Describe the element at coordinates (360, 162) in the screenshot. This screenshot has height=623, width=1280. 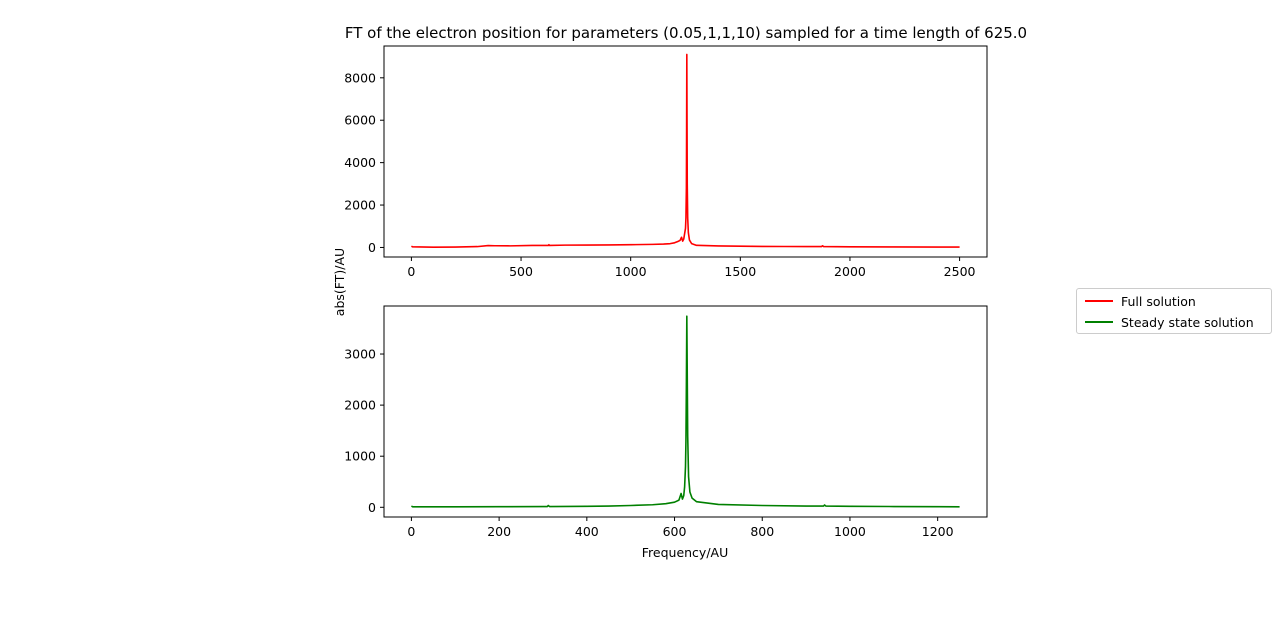
I see `y-tick-label: 4000` at that location.